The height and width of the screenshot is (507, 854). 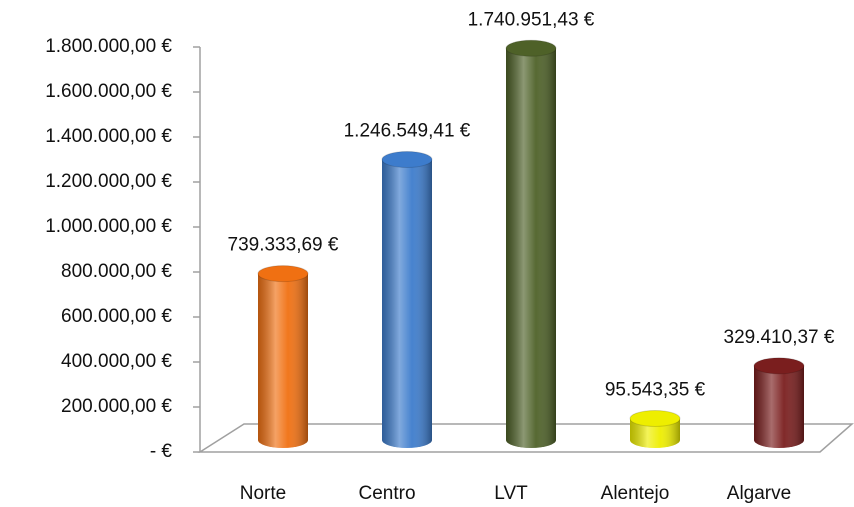 I want to click on y-tick-label: 1.200.000,00 €, so click(x=108, y=181).